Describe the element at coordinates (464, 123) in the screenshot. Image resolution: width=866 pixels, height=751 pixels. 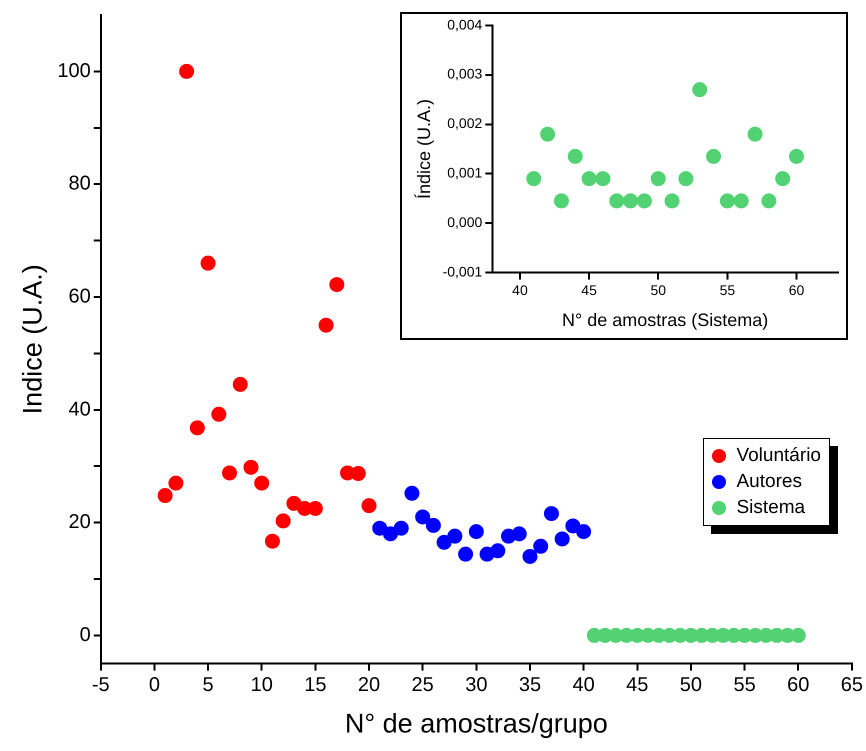
I see `y-tick-label: 0,002` at that location.